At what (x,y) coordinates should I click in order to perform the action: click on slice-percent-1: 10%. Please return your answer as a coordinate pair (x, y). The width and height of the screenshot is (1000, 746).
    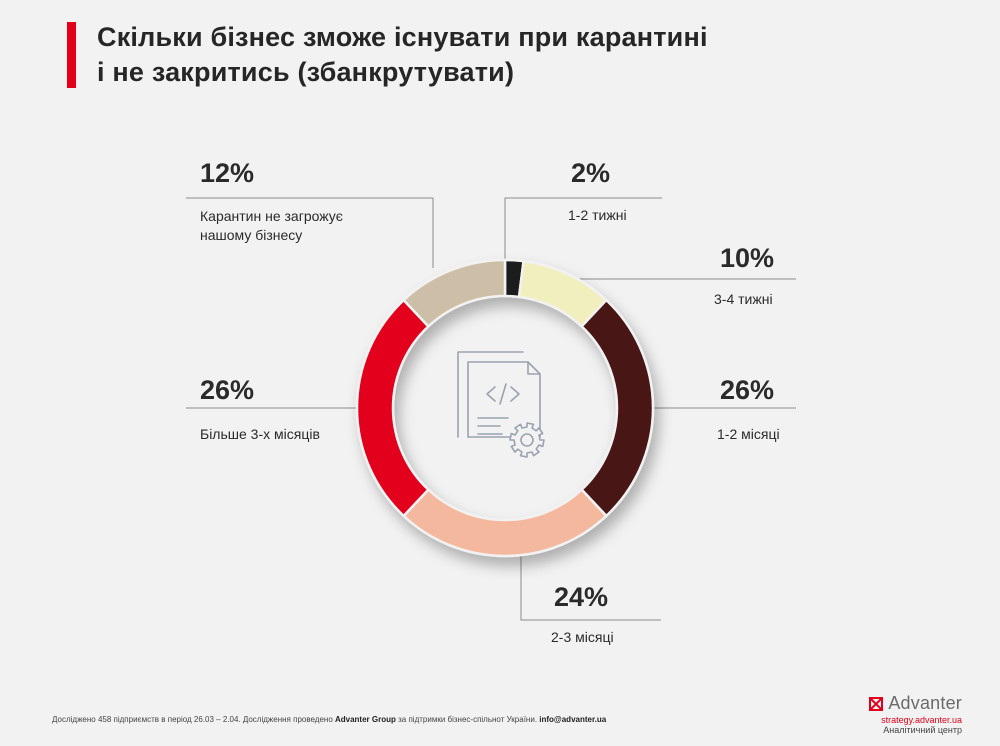
    Looking at the image, I should click on (747, 258).